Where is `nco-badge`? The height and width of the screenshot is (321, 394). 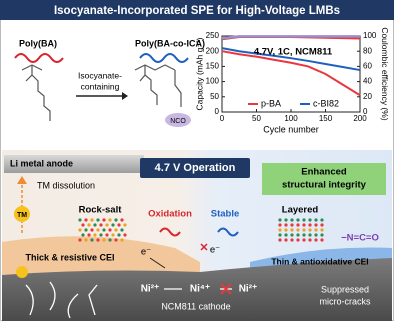
nco-badge is located at coordinates (178, 120).